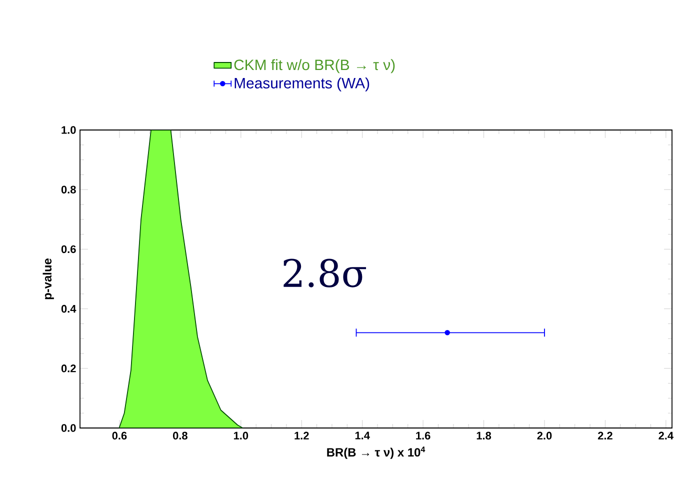 The image size is (683, 485). I want to click on text: BR(B → τ ν) x 10$^{4}$, so click(376, 452).